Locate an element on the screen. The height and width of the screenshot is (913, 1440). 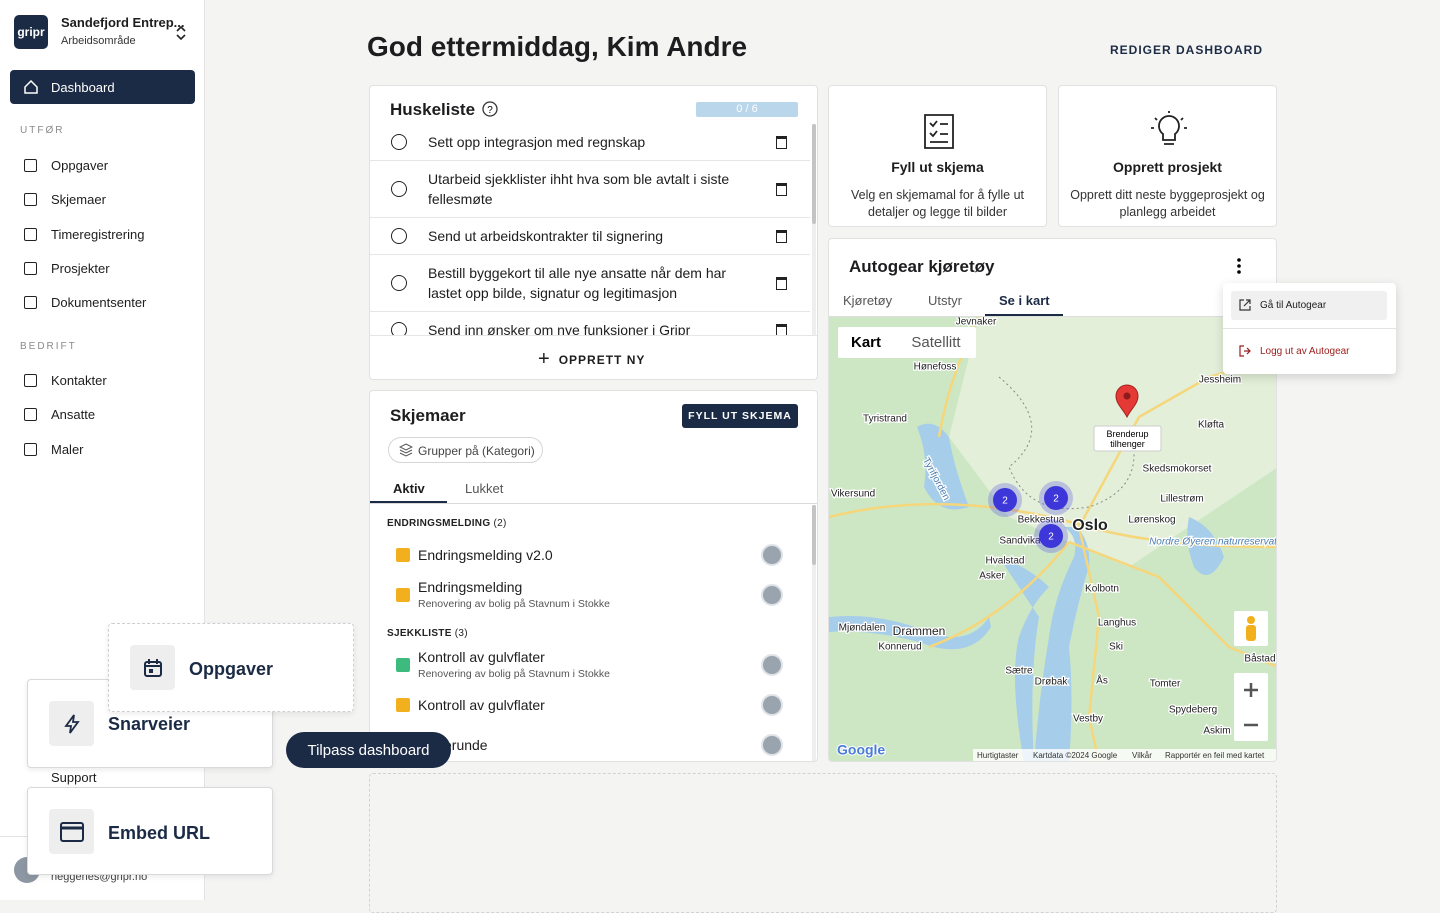
map-type: Satellitt is located at coordinates (936, 342).